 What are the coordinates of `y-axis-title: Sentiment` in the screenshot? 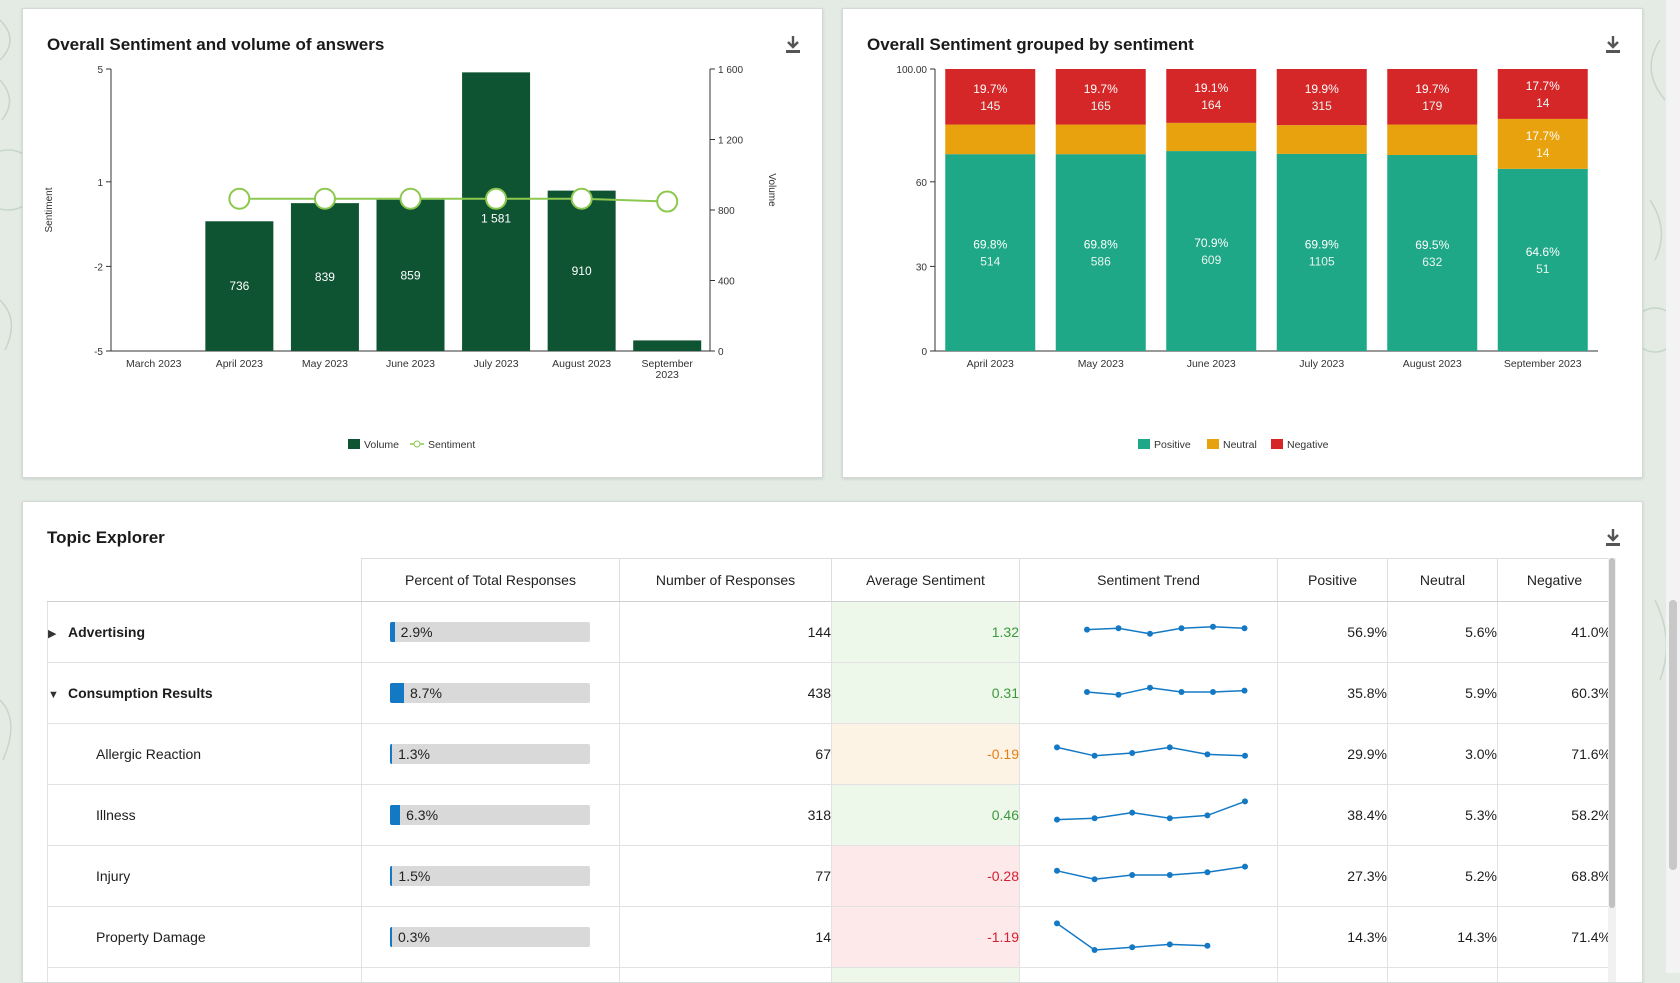 It's located at (49, 209).